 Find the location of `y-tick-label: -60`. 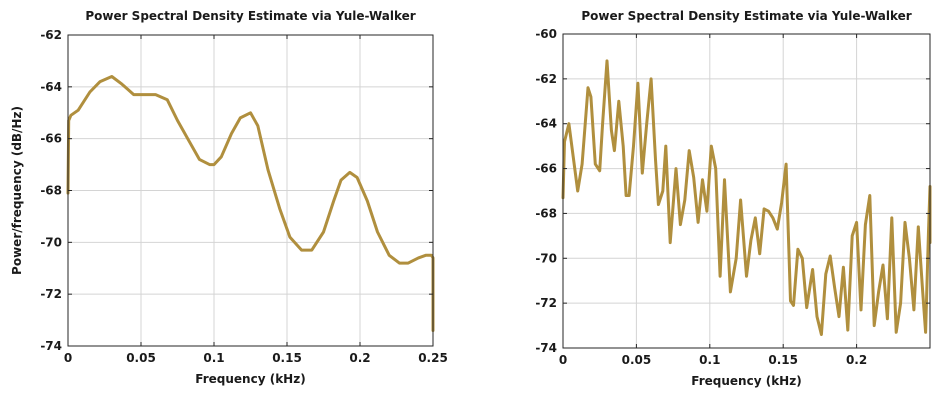

y-tick-label: -60 is located at coordinates (546, 34).